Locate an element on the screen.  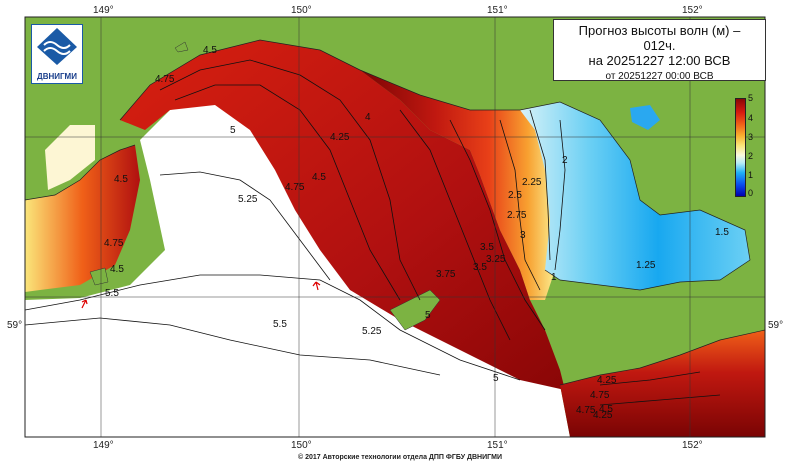
contour-label: 3 is located at coordinates (523, 235).